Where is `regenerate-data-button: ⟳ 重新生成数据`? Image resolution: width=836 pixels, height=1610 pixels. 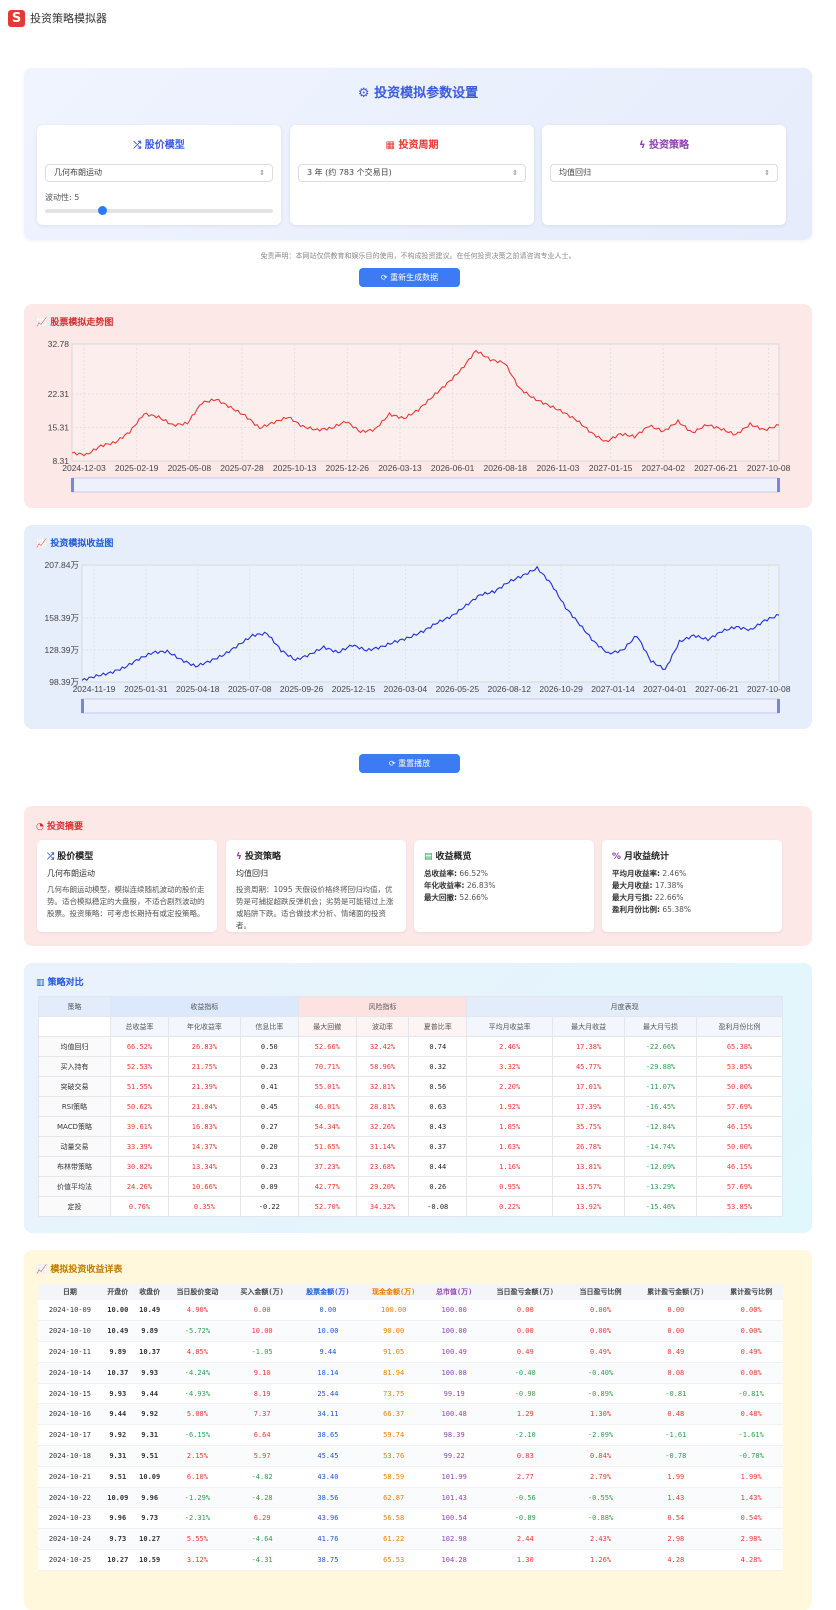
regenerate-data-button: ⟳ 重新生成数据 is located at coordinates (409, 277).